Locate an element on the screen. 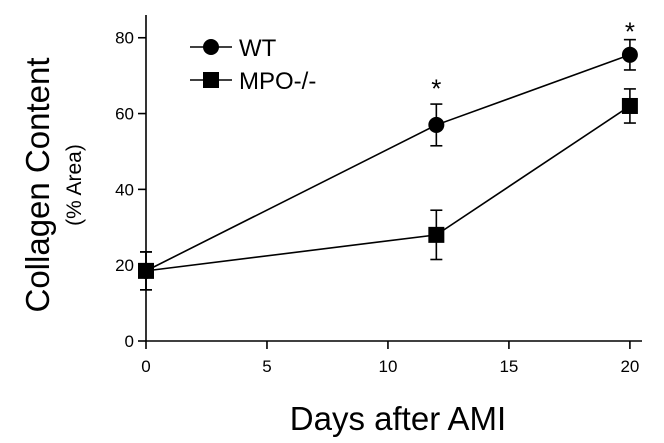  x-tick-label-0: 0 is located at coordinates (145, 366).